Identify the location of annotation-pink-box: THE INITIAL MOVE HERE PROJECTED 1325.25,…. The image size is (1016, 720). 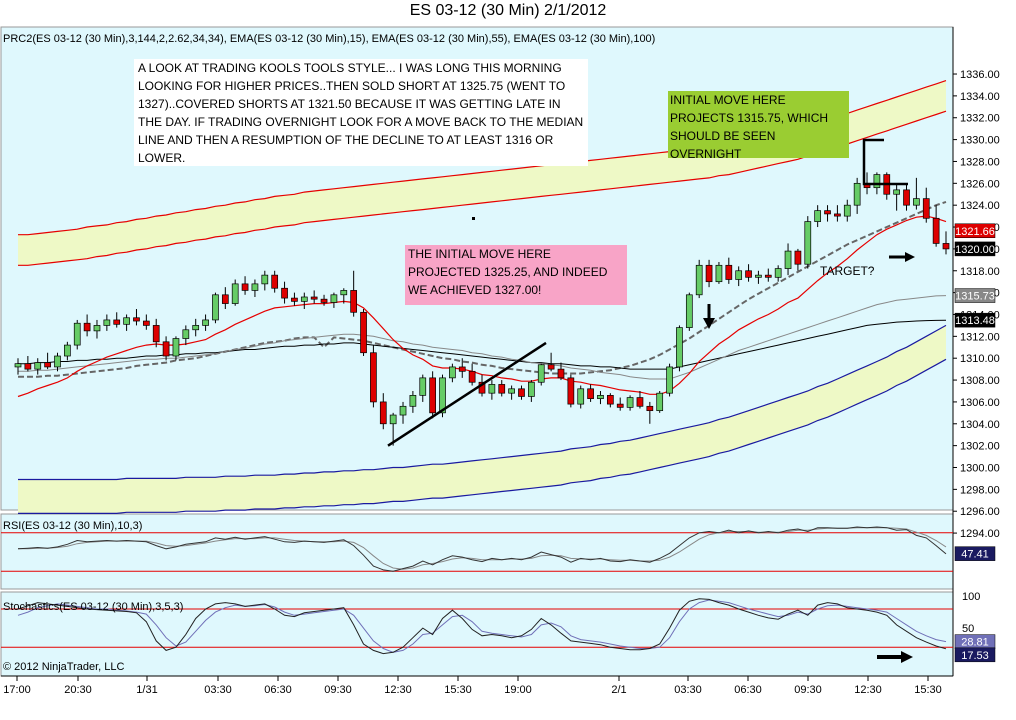
(516, 275).